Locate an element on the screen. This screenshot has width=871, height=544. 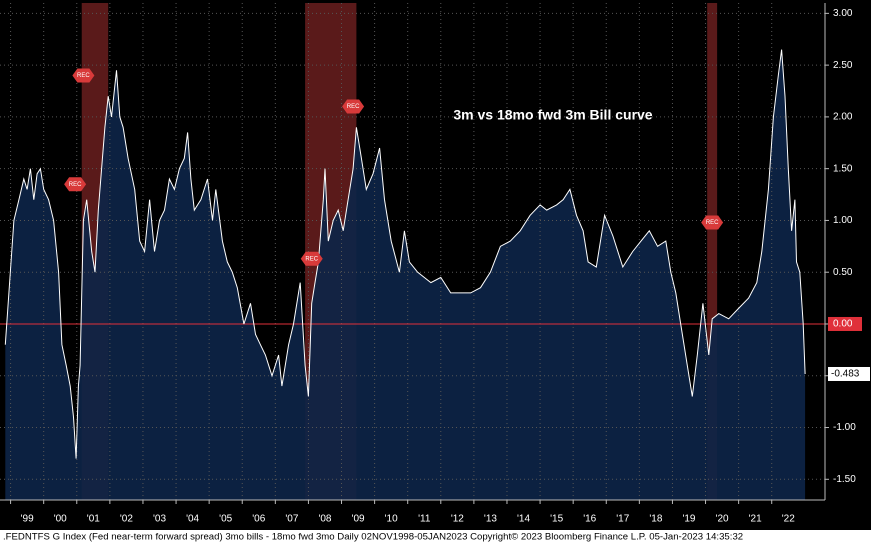
x-tick-label: '19 is located at coordinates (688, 519).